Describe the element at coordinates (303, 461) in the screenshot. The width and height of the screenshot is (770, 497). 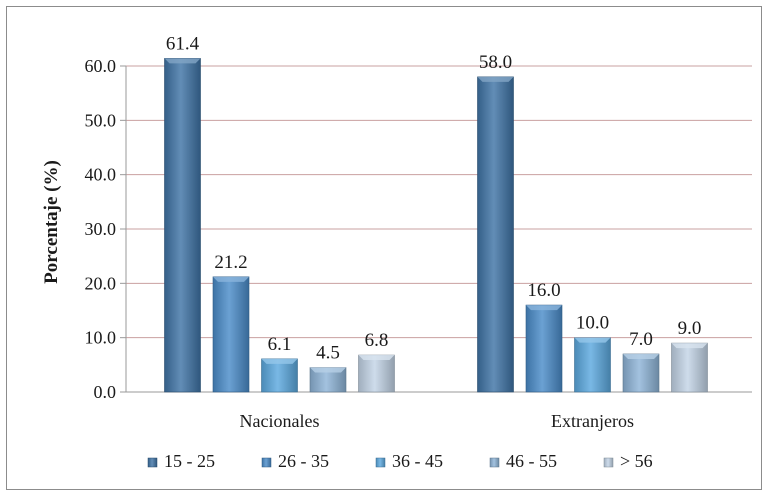
I see `legend-label: 26 - 35` at that location.